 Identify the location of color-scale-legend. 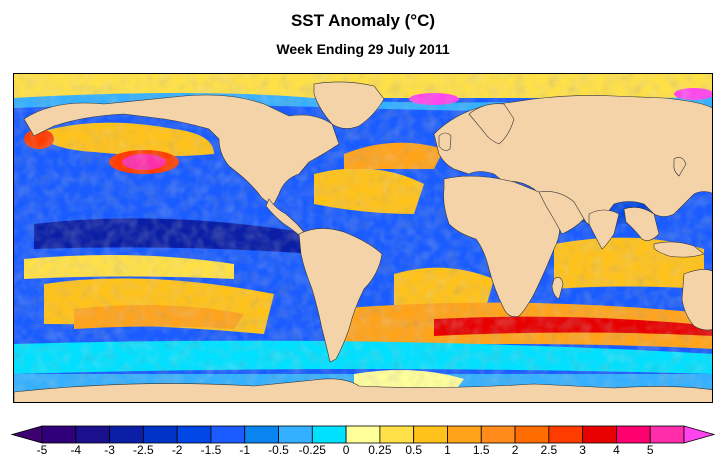
(363, 443).